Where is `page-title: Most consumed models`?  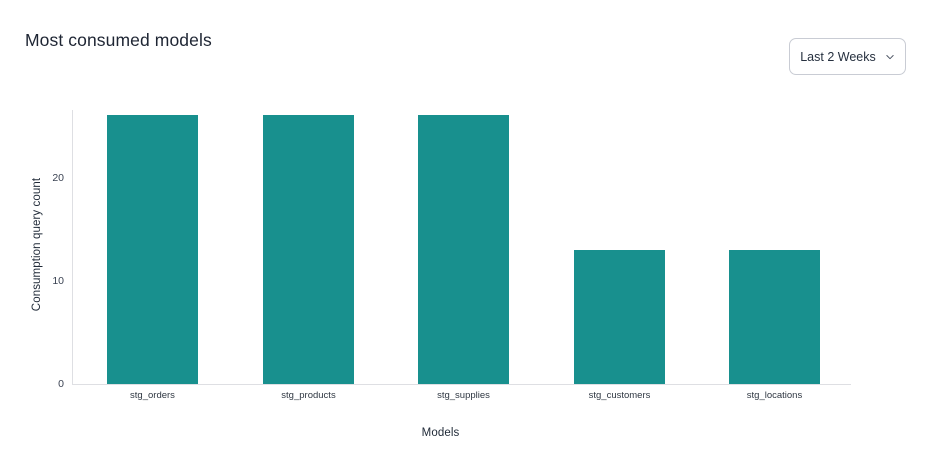 page-title: Most consumed models is located at coordinates (118, 40).